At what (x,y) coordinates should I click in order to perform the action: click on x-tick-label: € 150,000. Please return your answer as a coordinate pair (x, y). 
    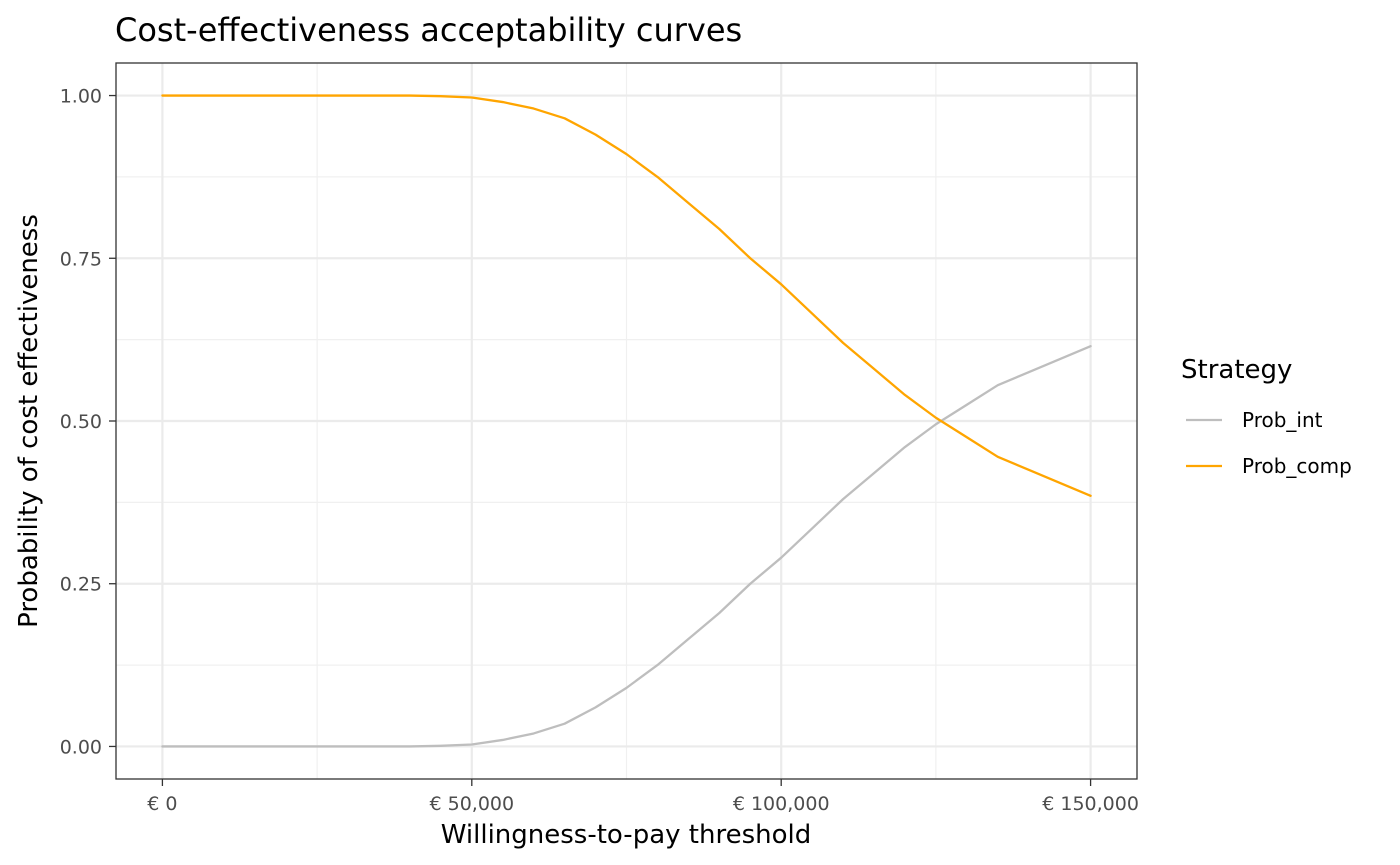
    Looking at the image, I should click on (1090, 804).